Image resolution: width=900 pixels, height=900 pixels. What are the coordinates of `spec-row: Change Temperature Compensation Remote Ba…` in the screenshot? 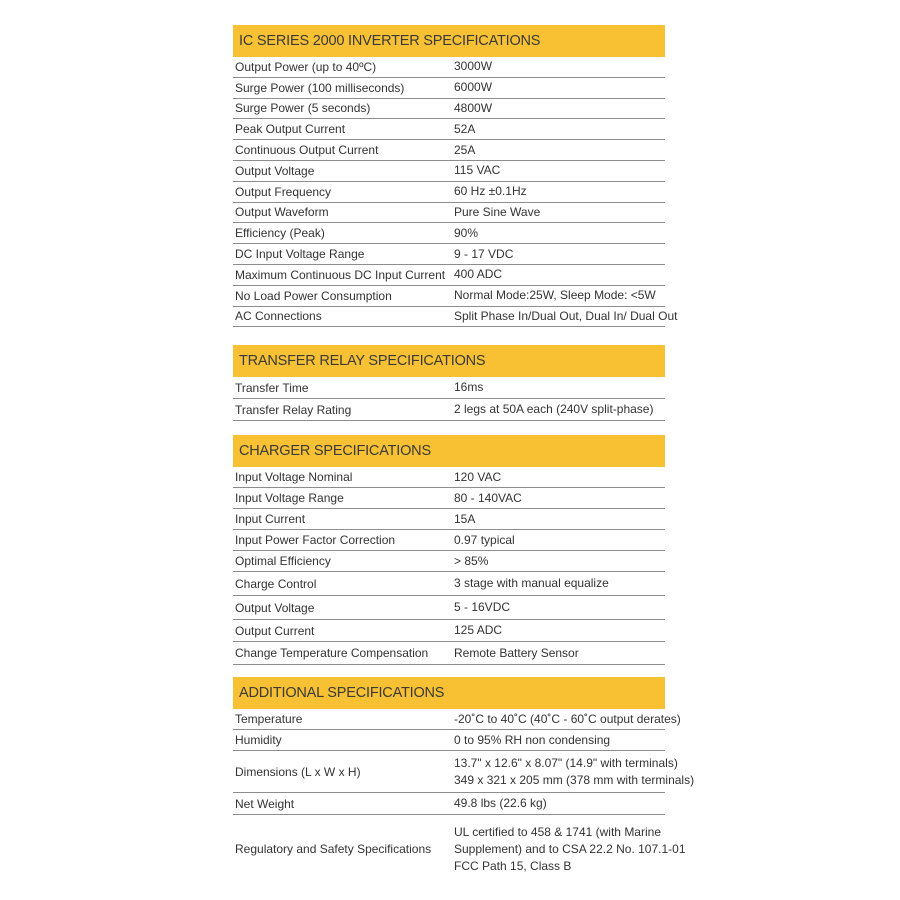 It's located at (449, 653).